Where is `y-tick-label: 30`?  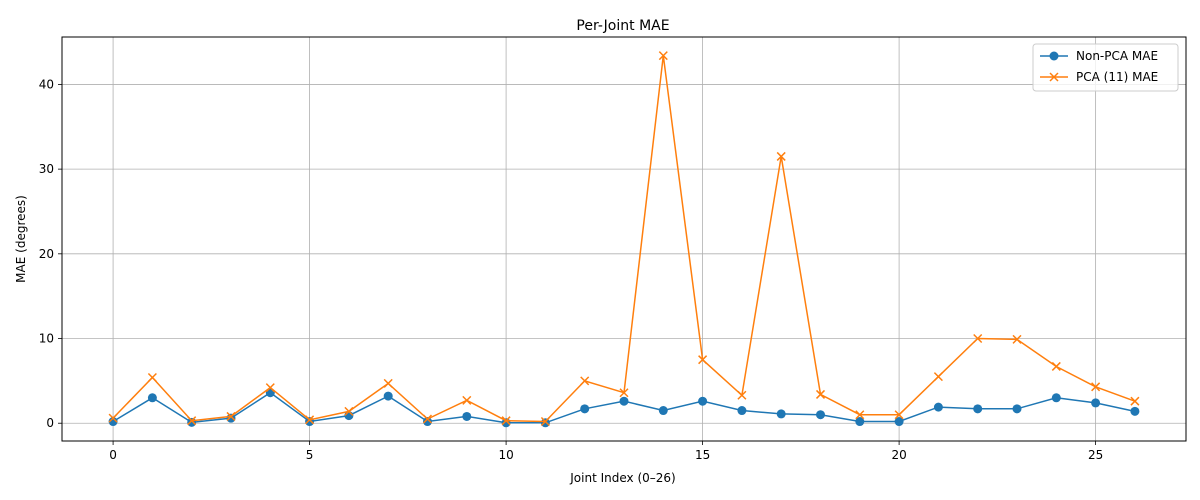
y-tick-label: 30 is located at coordinates (46, 169).